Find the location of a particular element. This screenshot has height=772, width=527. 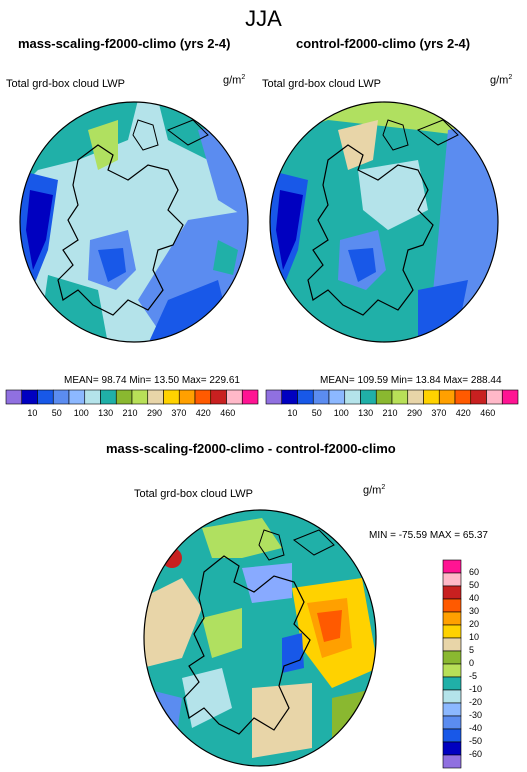

right-polar-map is located at coordinates (384, 222).